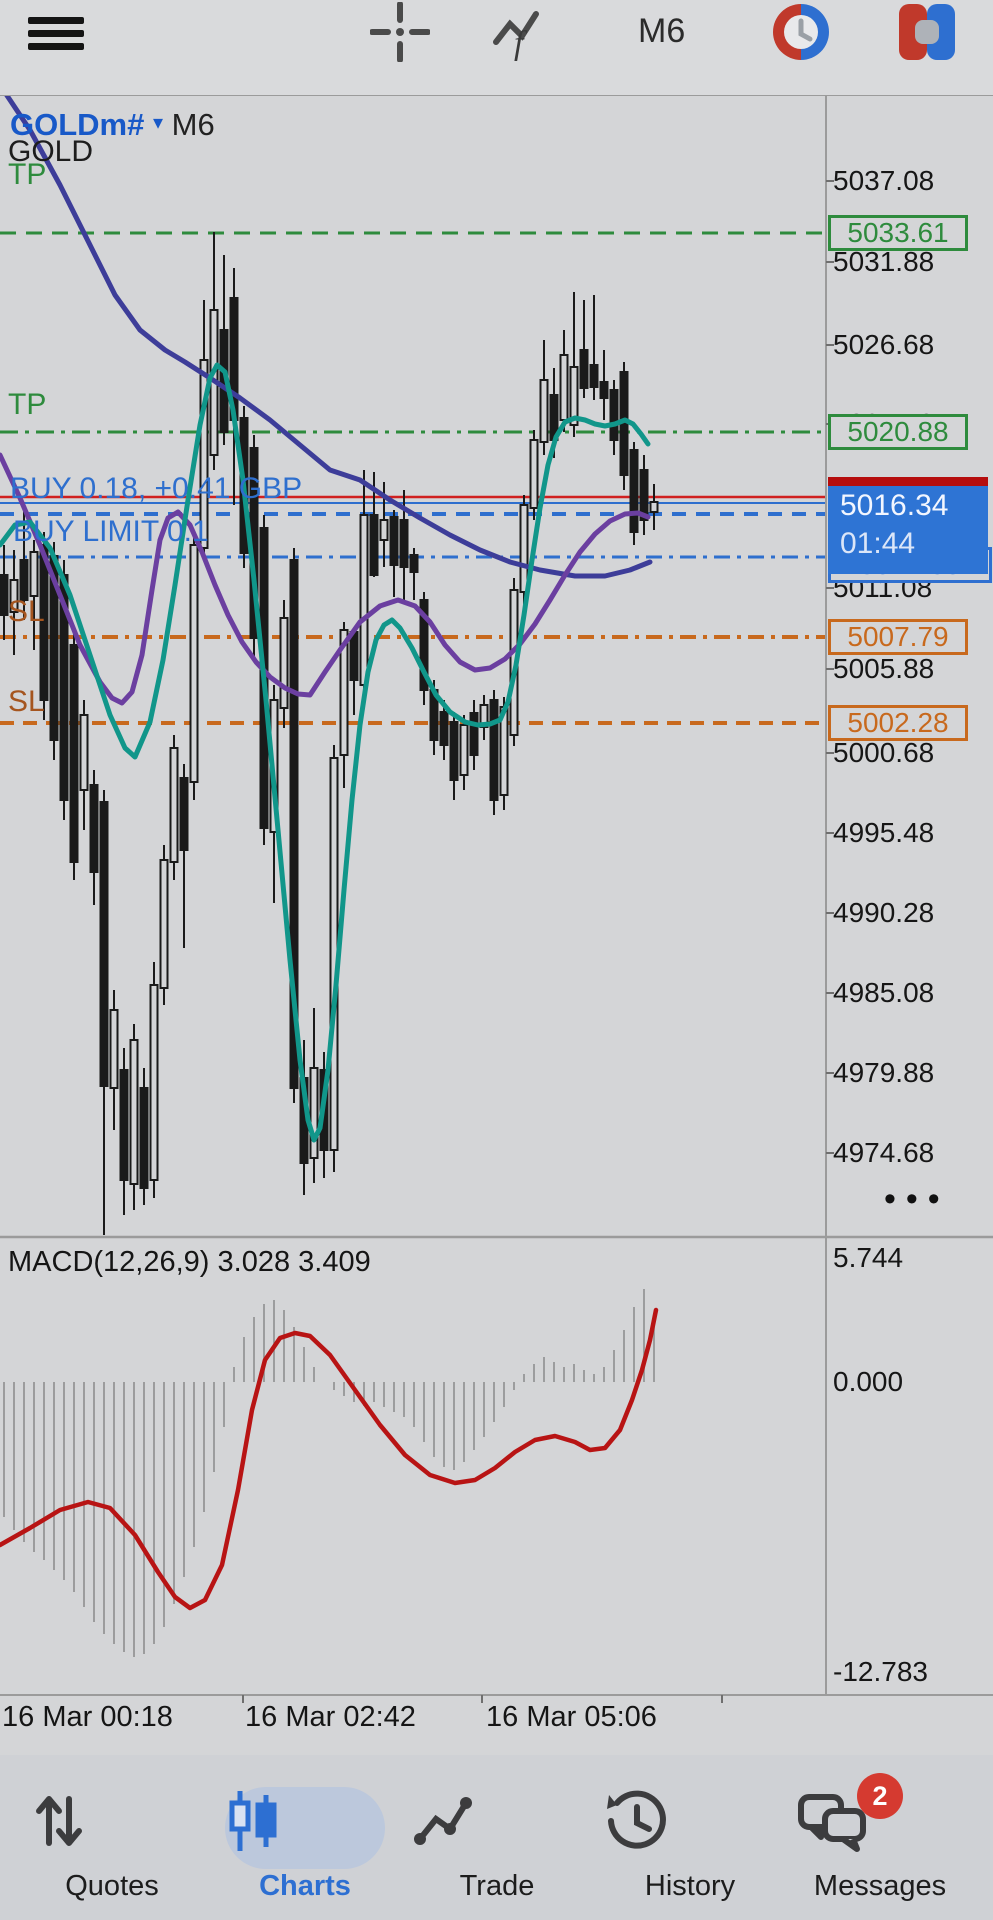  I want to click on bottom-navigation: Quotes Charts Trade, so click(496, 1837).